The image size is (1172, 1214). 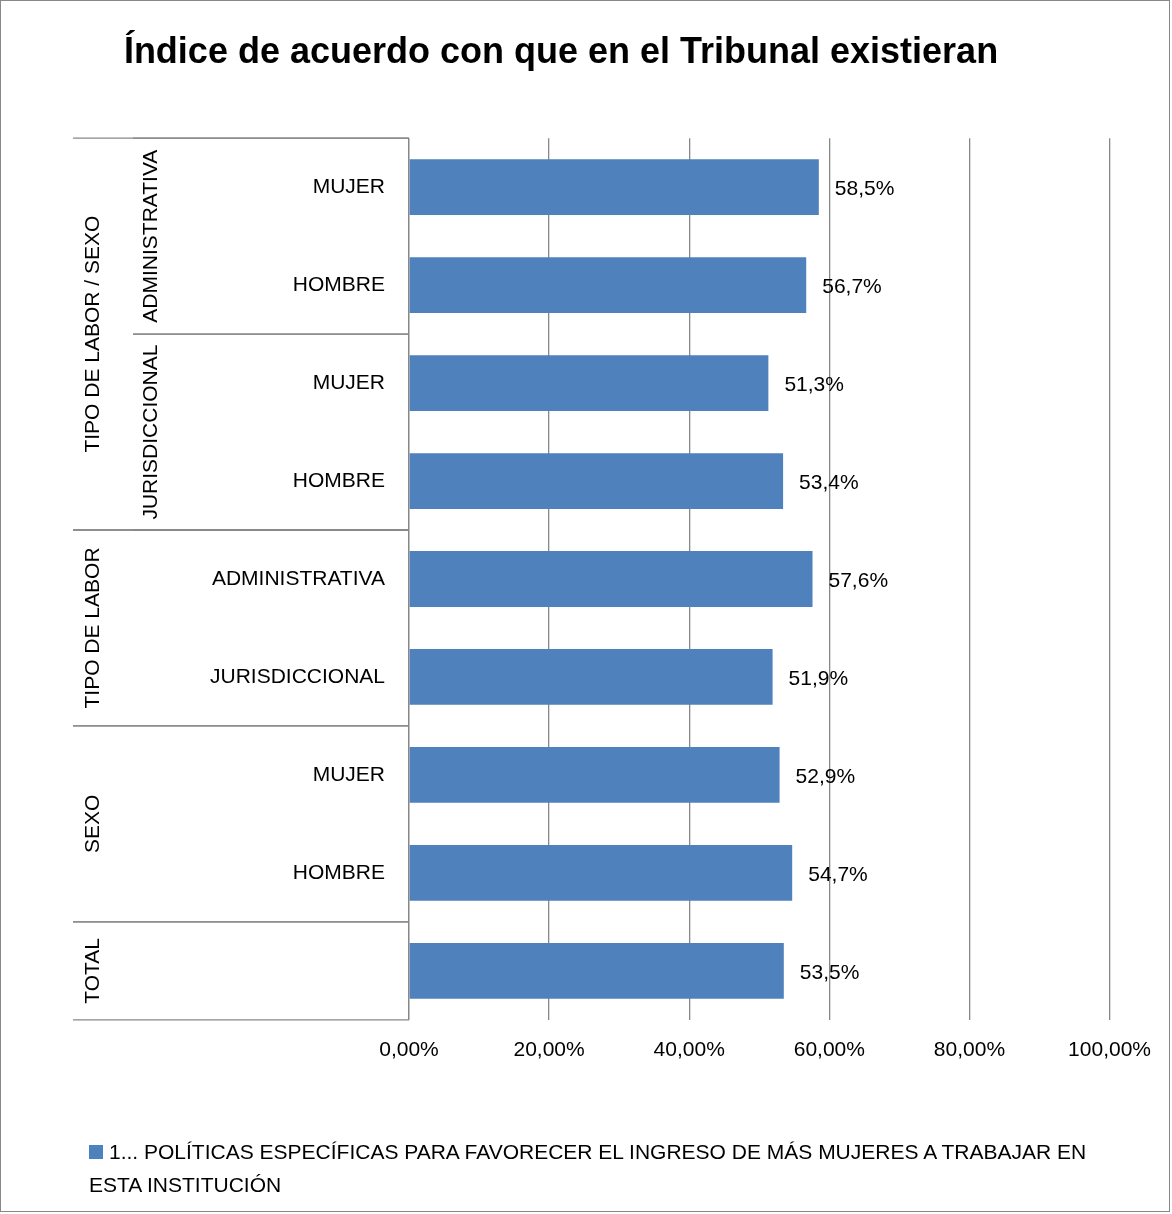 What do you see at coordinates (1109, 1049) in the screenshot?
I see `x-tick-label: 100,00%` at bounding box center [1109, 1049].